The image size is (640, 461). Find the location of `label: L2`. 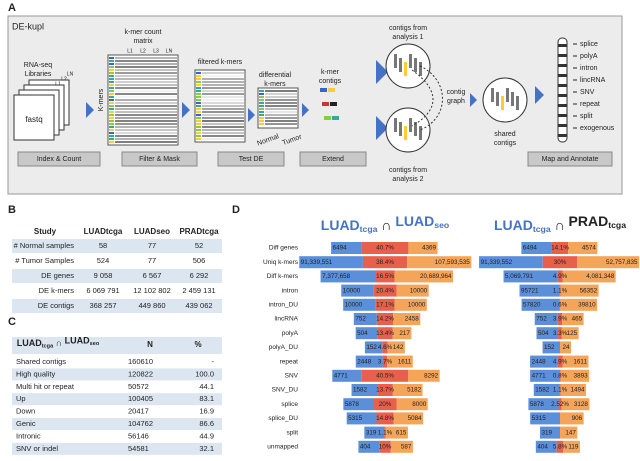

label: L2 is located at coordinates (143, 51).